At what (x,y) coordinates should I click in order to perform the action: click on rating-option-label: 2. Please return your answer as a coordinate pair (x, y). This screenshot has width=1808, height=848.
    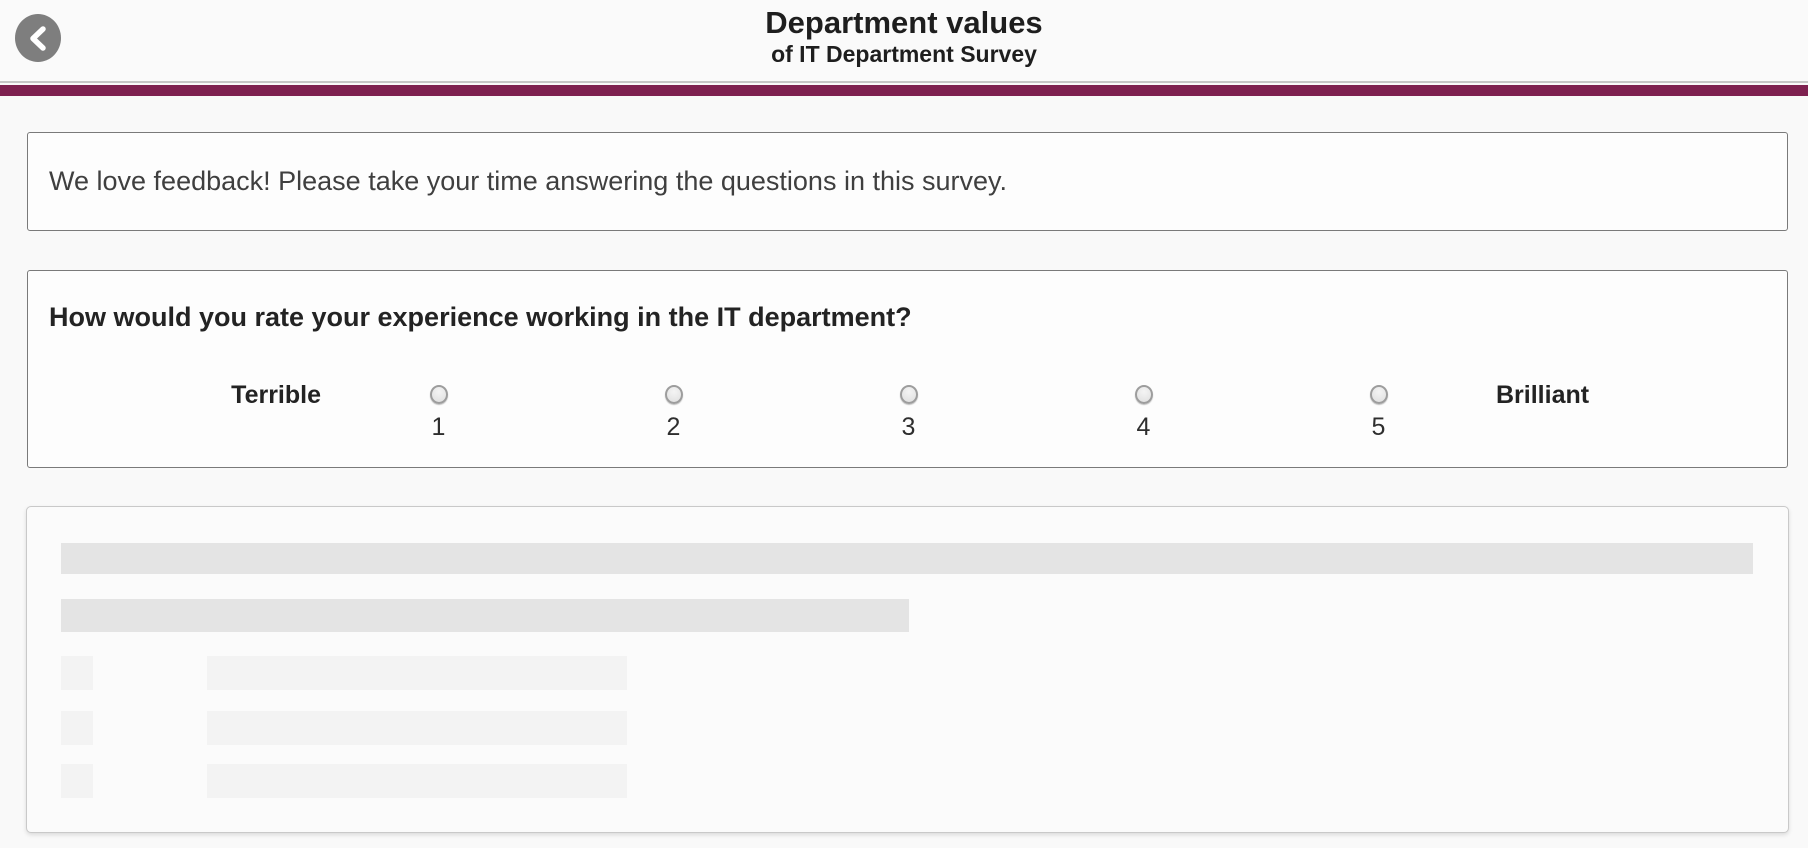
    Looking at the image, I should click on (673, 427).